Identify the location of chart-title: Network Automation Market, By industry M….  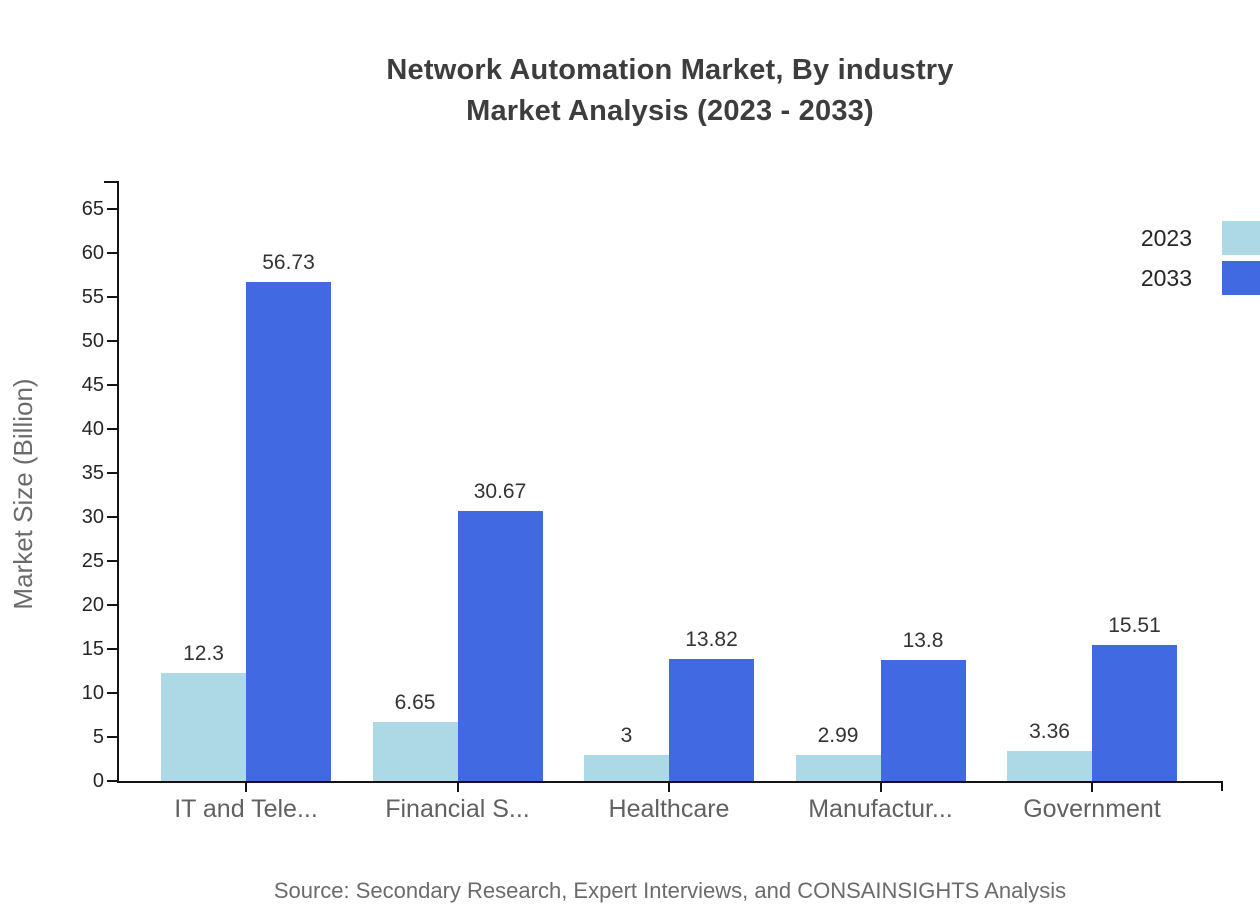
(670, 91).